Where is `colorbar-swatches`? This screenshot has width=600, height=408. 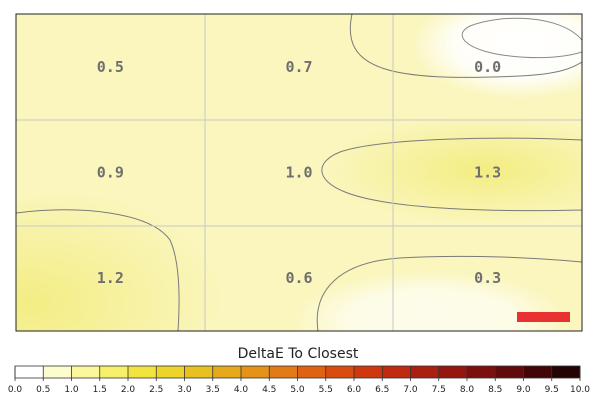
colorbar-swatches is located at coordinates (297, 372).